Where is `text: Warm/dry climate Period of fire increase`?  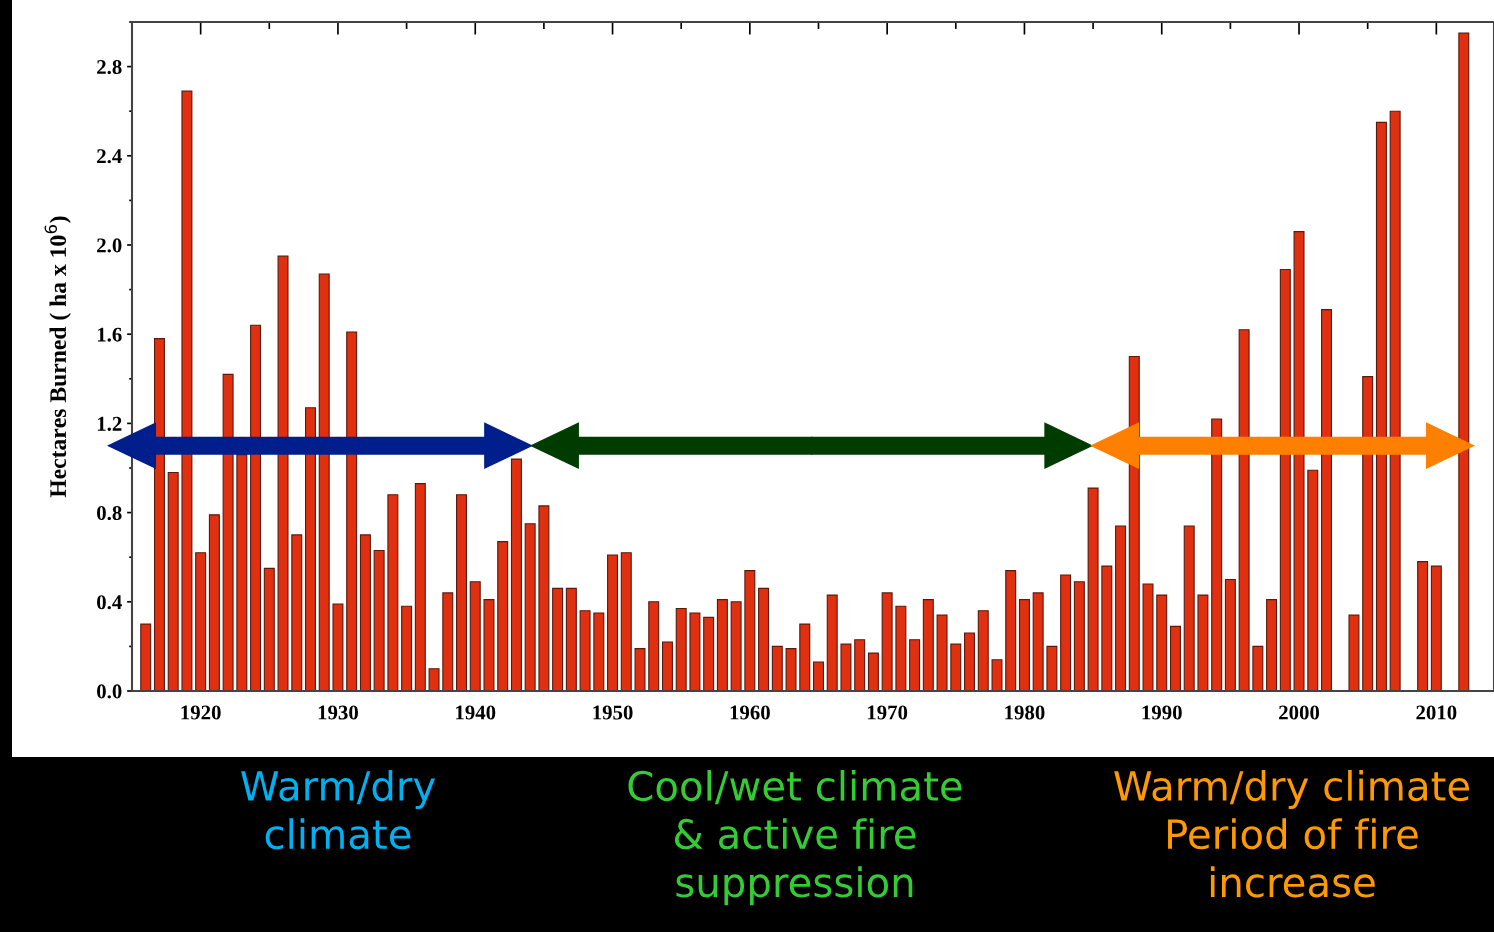
text: Warm/dry climate Period of fire increase is located at coordinates (1292, 834).